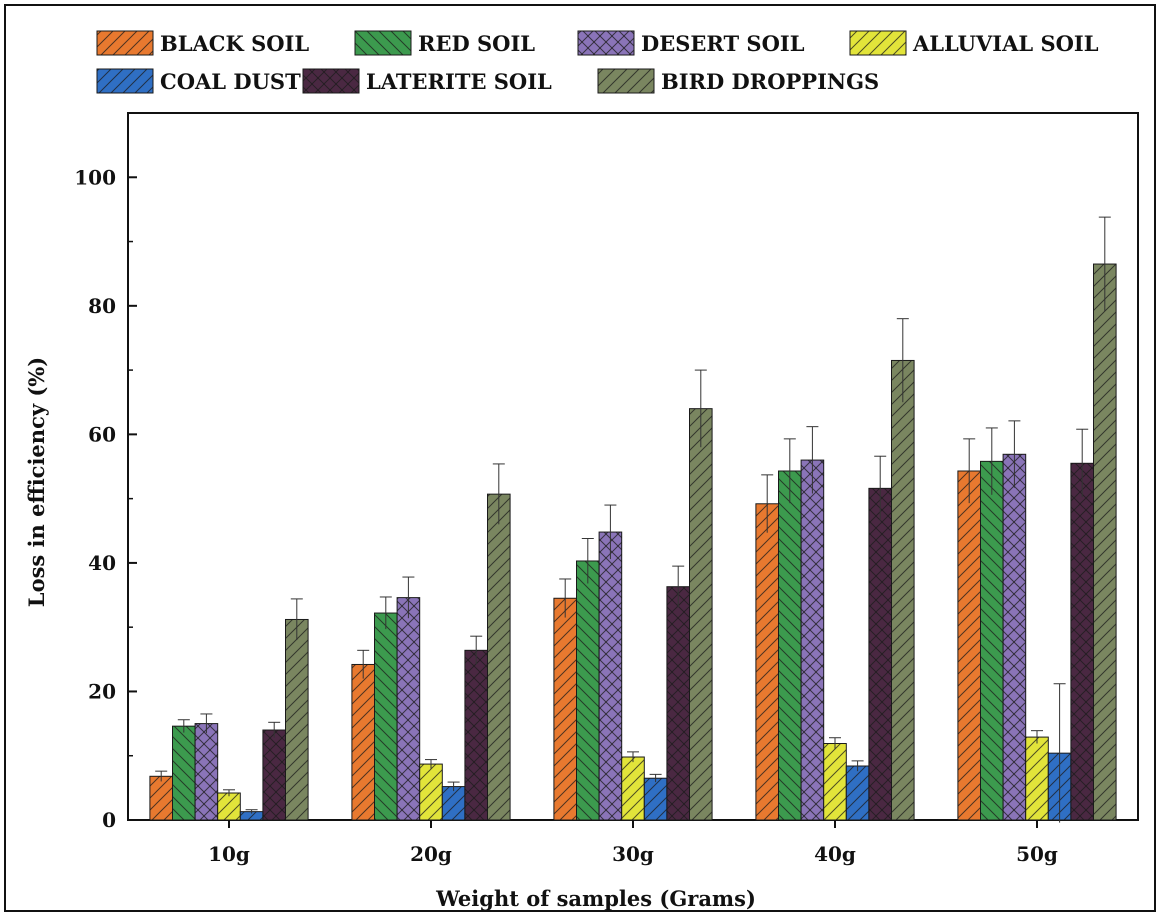 The width and height of the screenshot is (1162, 918). What do you see at coordinates (701, 614) in the screenshot?
I see `bar-bird-droppings-30g` at bounding box center [701, 614].